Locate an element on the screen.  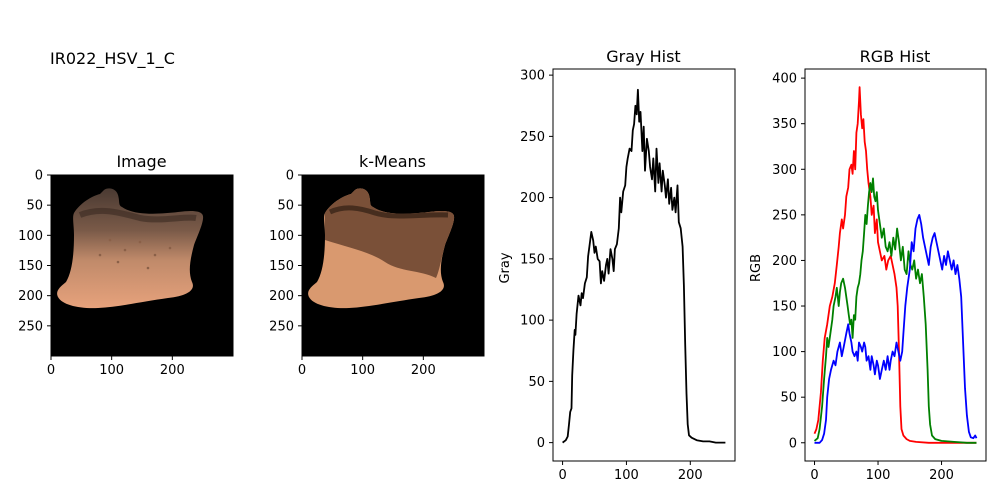
image-ytick-label: 50 is located at coordinates (34, 206).